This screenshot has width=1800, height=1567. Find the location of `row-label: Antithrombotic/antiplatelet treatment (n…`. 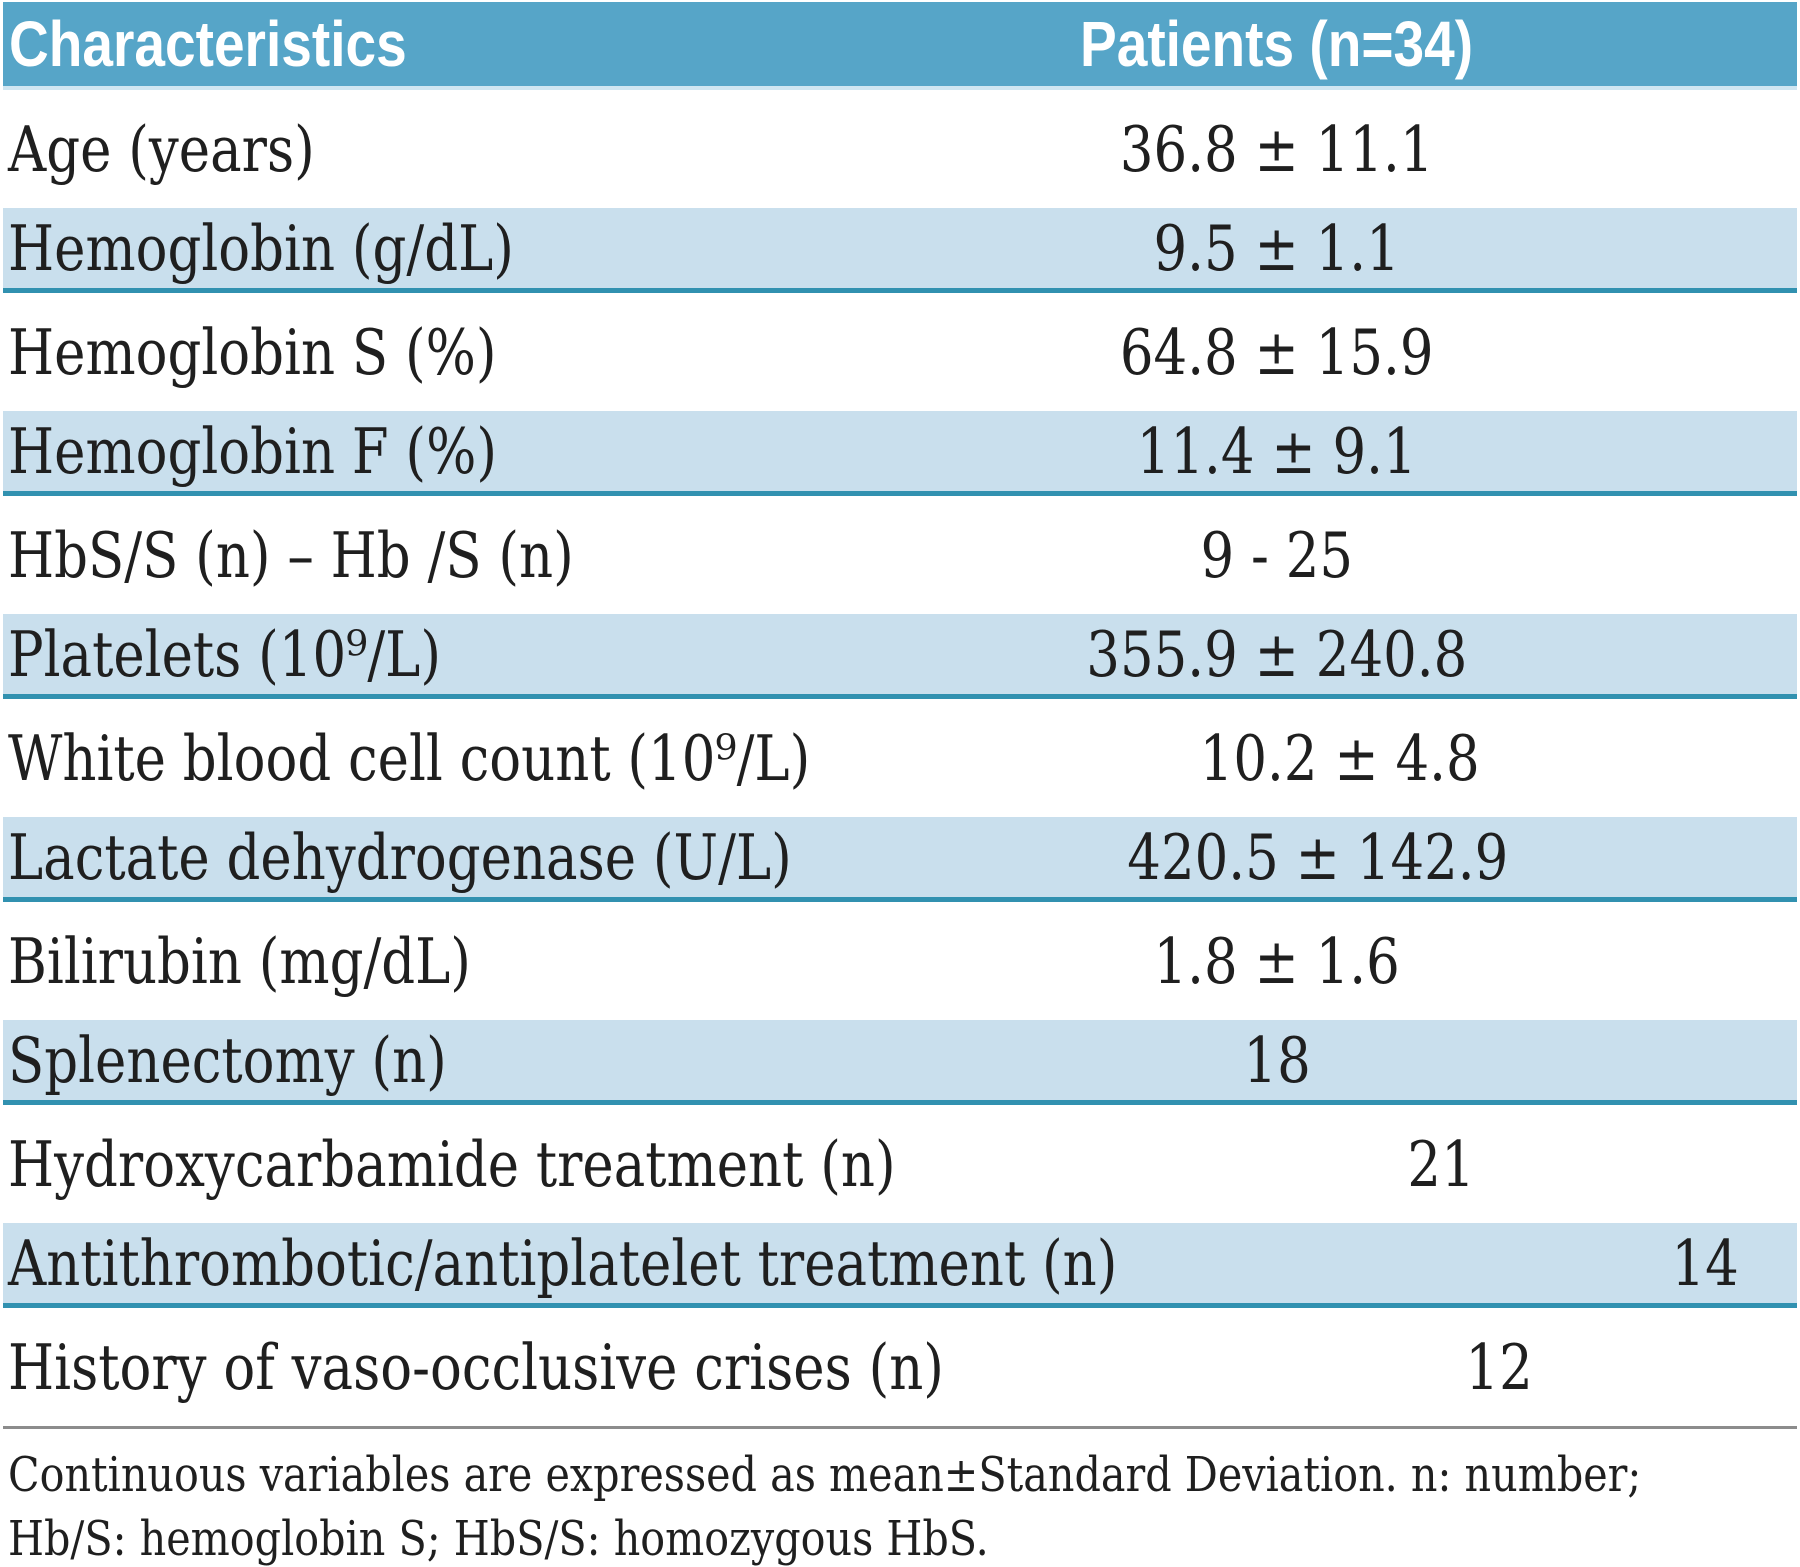

row-label: Antithrombotic/antiplatelet treatment (n… is located at coordinates (563, 1263).